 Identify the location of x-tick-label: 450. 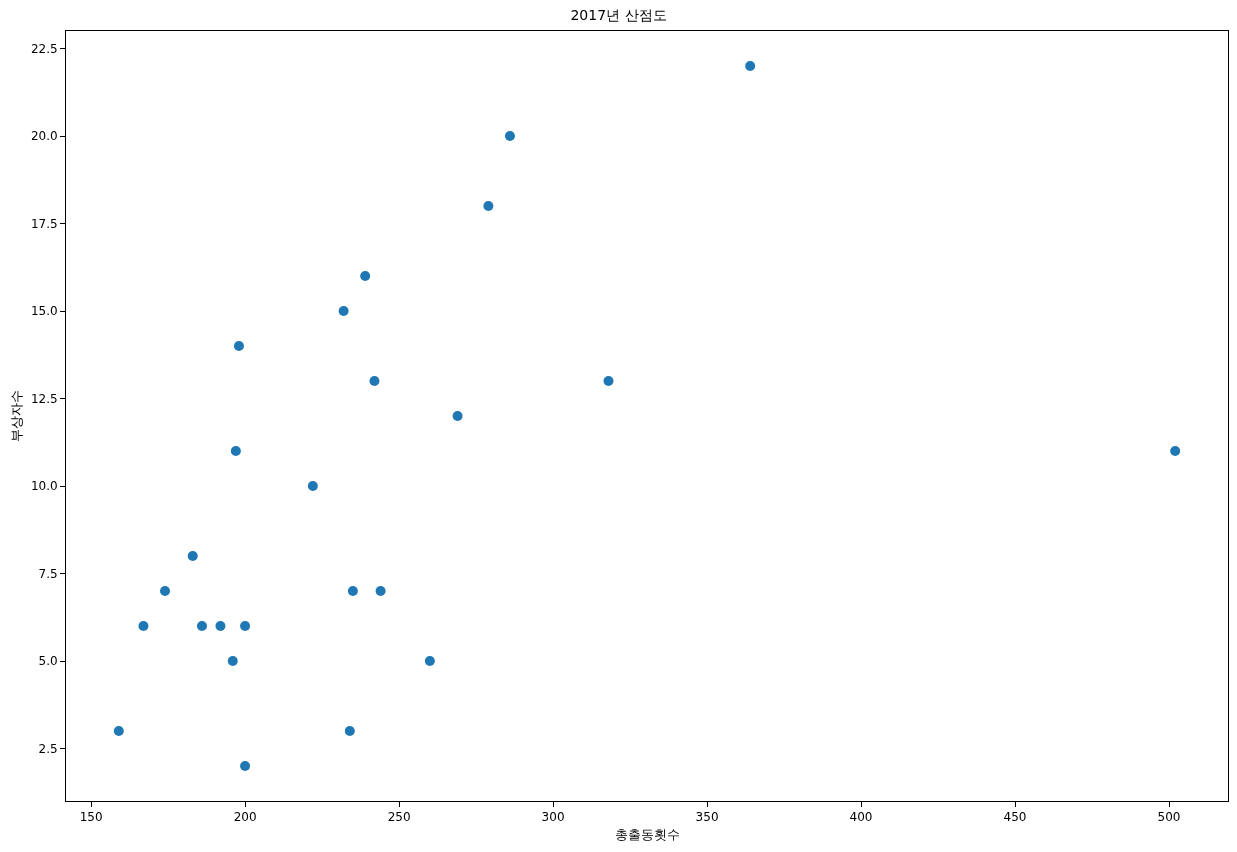
(1015, 817).